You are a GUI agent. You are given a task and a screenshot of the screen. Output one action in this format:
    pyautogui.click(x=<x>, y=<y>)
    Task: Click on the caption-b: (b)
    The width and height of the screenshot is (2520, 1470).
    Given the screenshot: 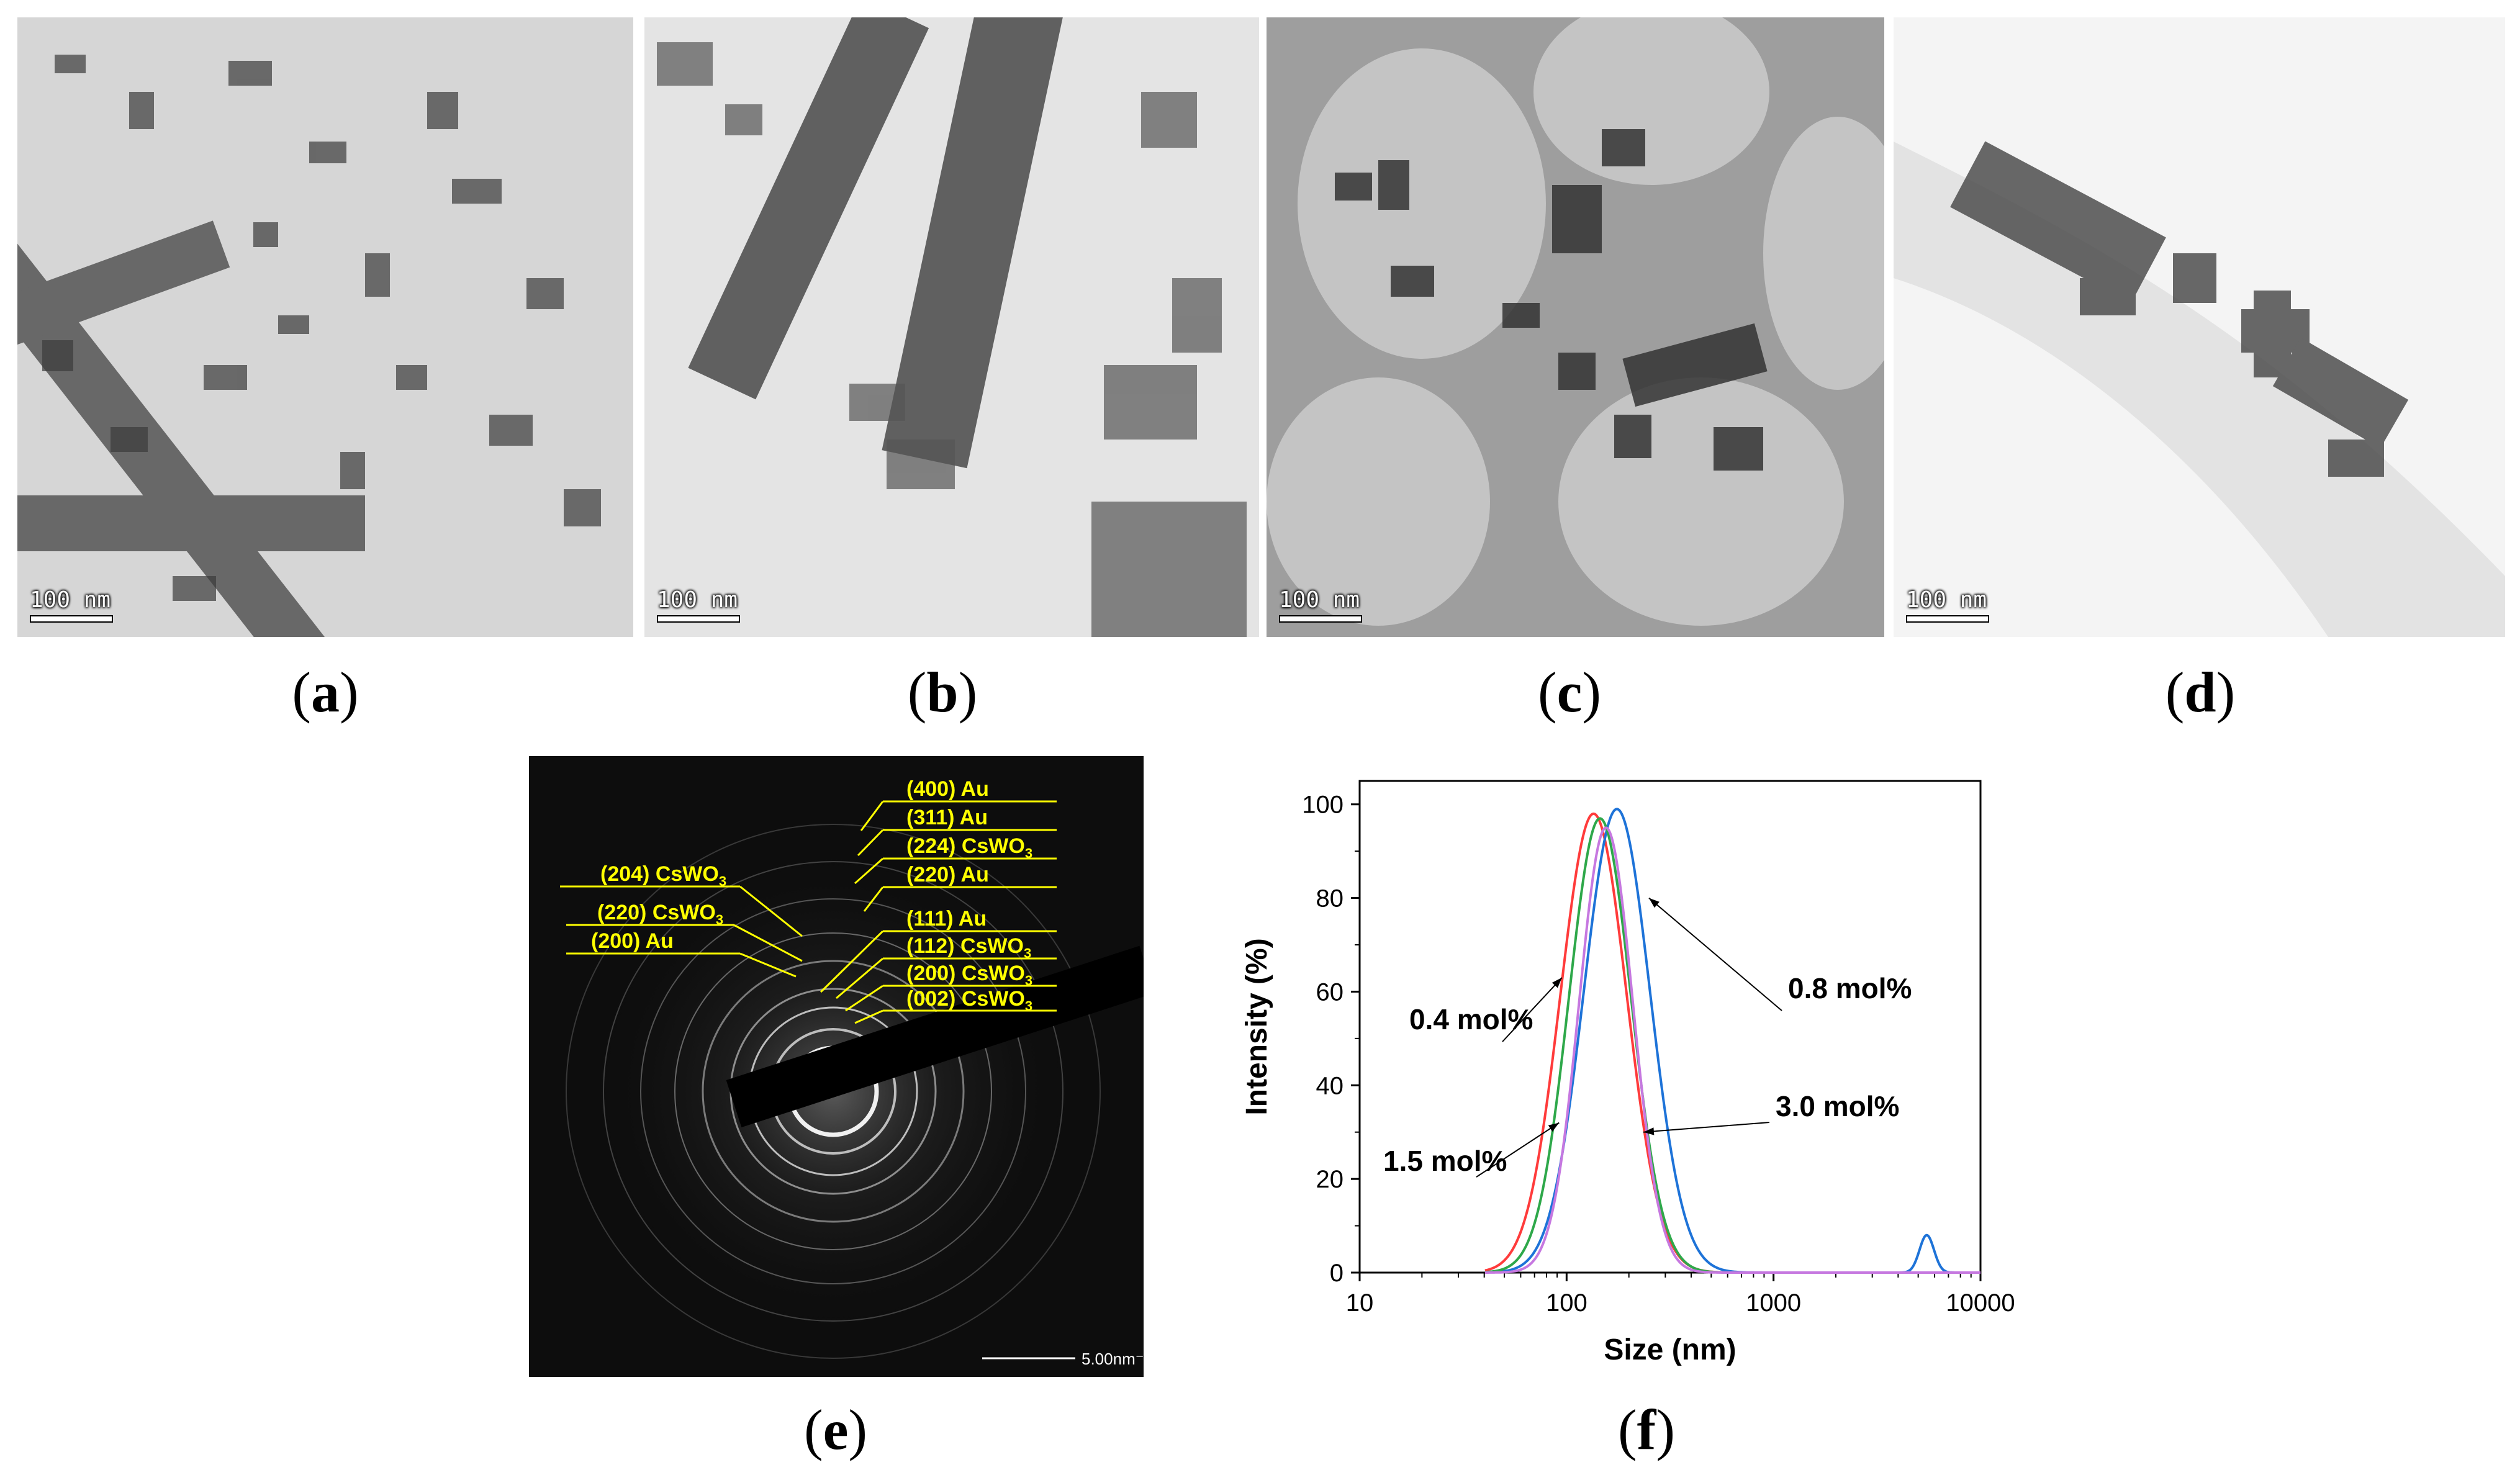 What is the action you would take?
    pyautogui.click(x=942, y=692)
    